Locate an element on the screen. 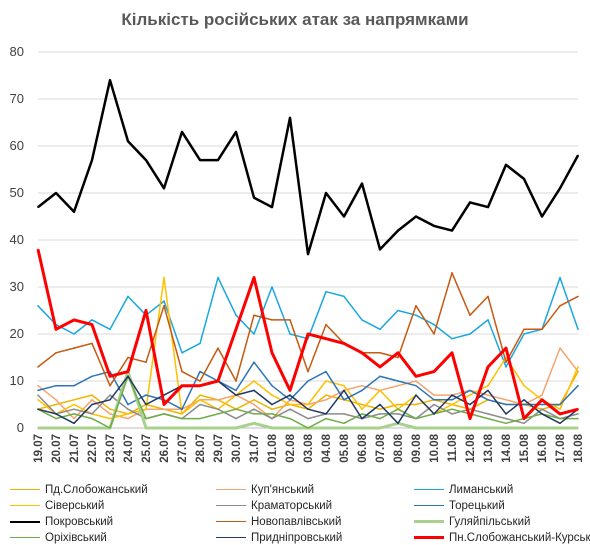 The image size is (590, 545). x-tick-label: 16.08 is located at coordinates (543, 447).